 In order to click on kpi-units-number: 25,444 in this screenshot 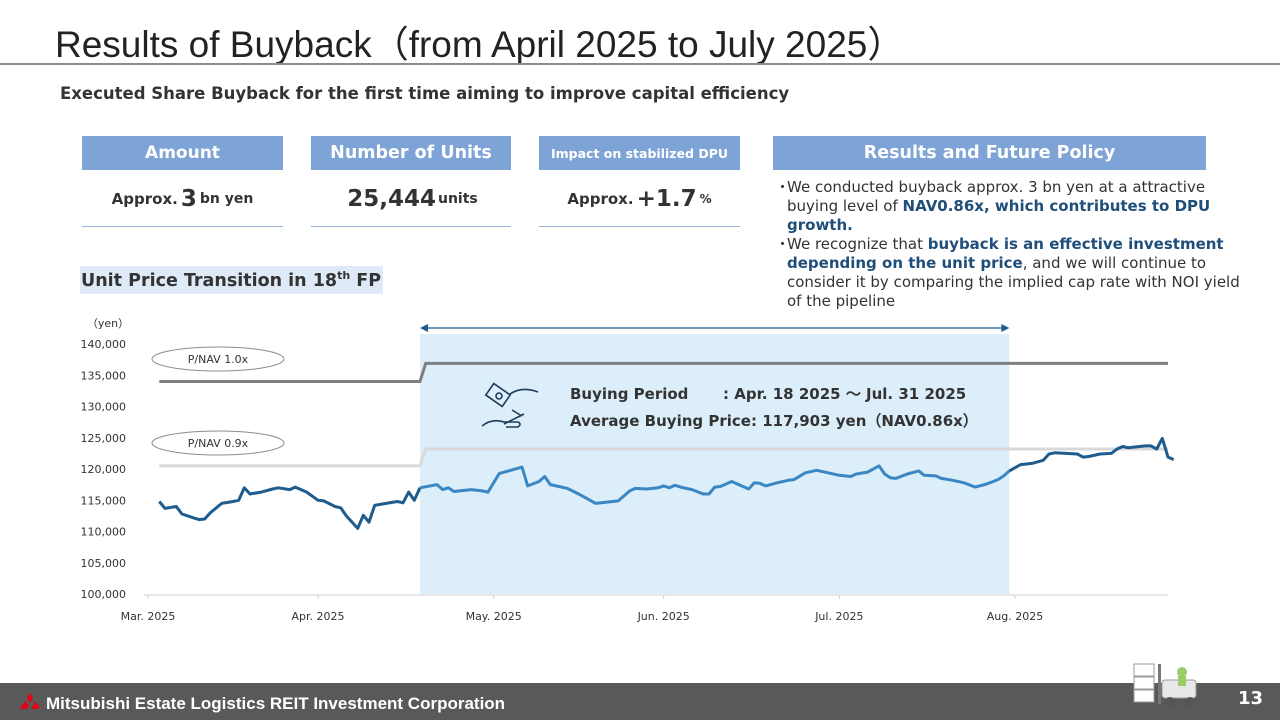, I will do `click(391, 199)`.